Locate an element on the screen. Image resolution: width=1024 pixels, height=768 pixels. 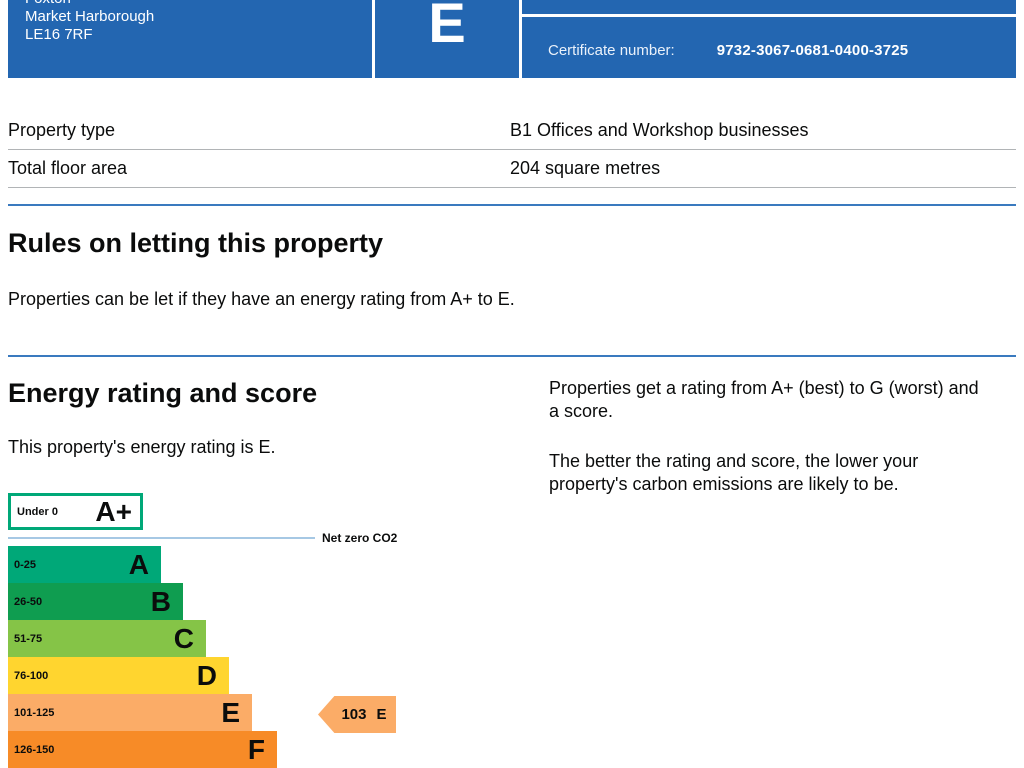
net-zero-row: Net zero CO2 is located at coordinates (278, 538).